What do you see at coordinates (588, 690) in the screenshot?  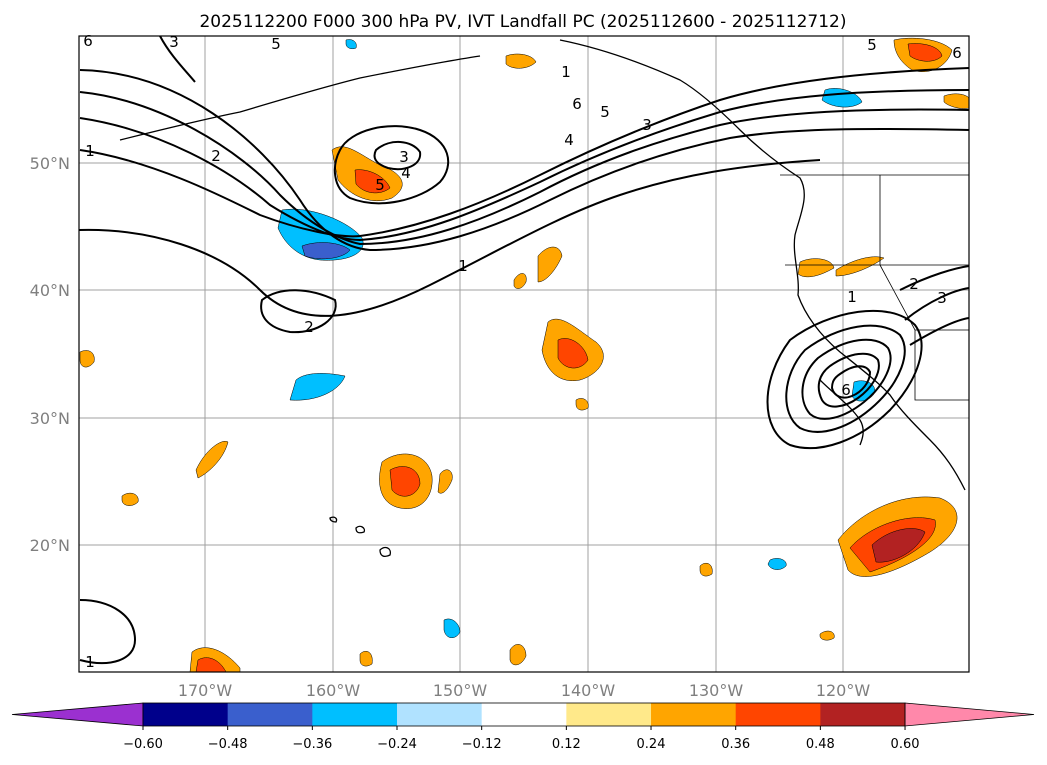 I see `lon-label-140w: 140°W` at bounding box center [588, 690].